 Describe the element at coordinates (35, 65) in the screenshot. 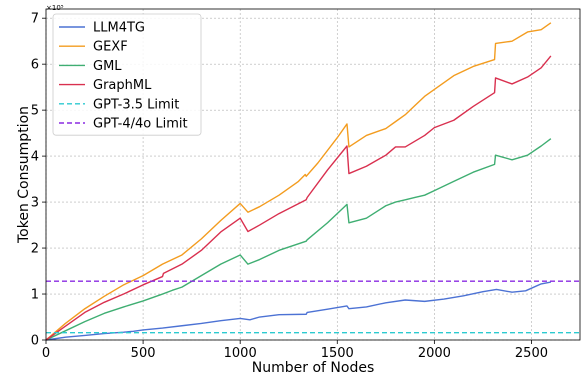

I see `y-tick-label: 6` at that location.